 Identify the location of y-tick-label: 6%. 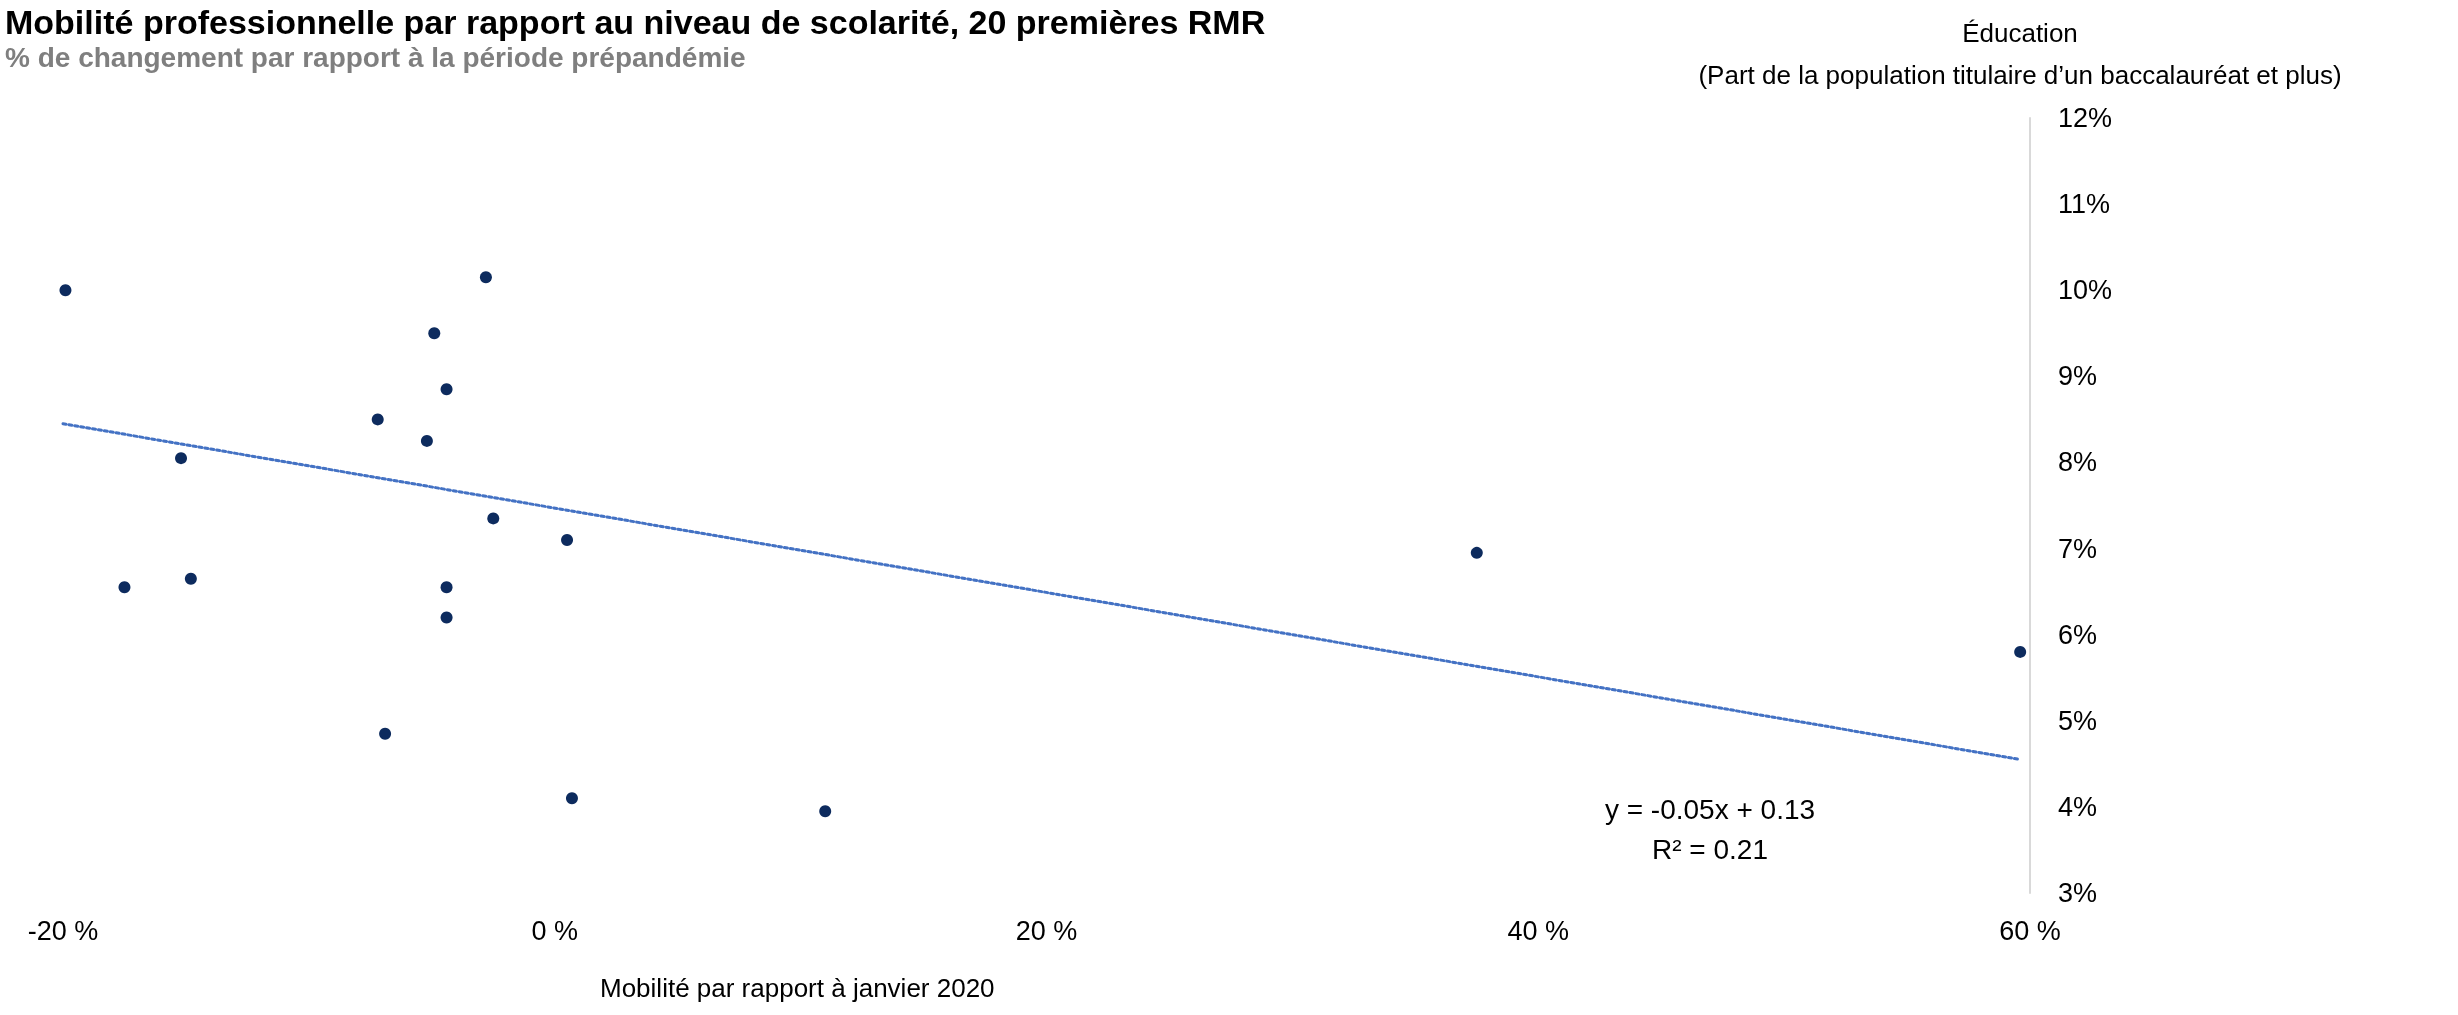
(2078, 634).